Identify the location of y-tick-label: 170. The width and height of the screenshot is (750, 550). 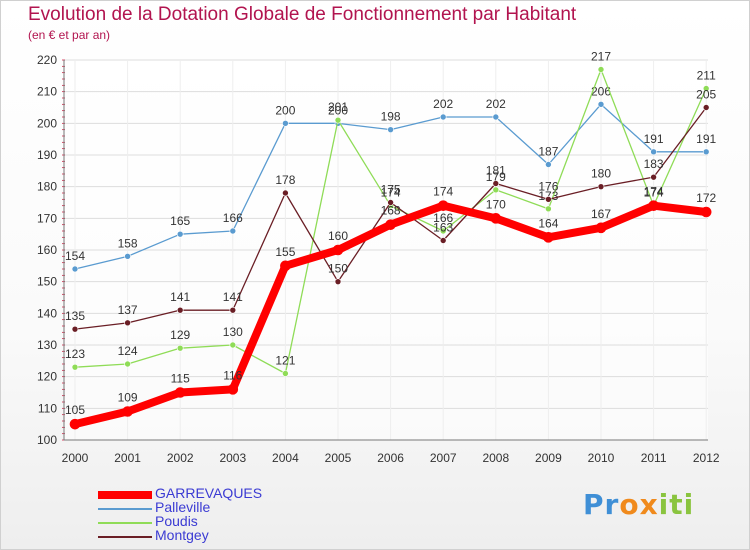
(47, 218).